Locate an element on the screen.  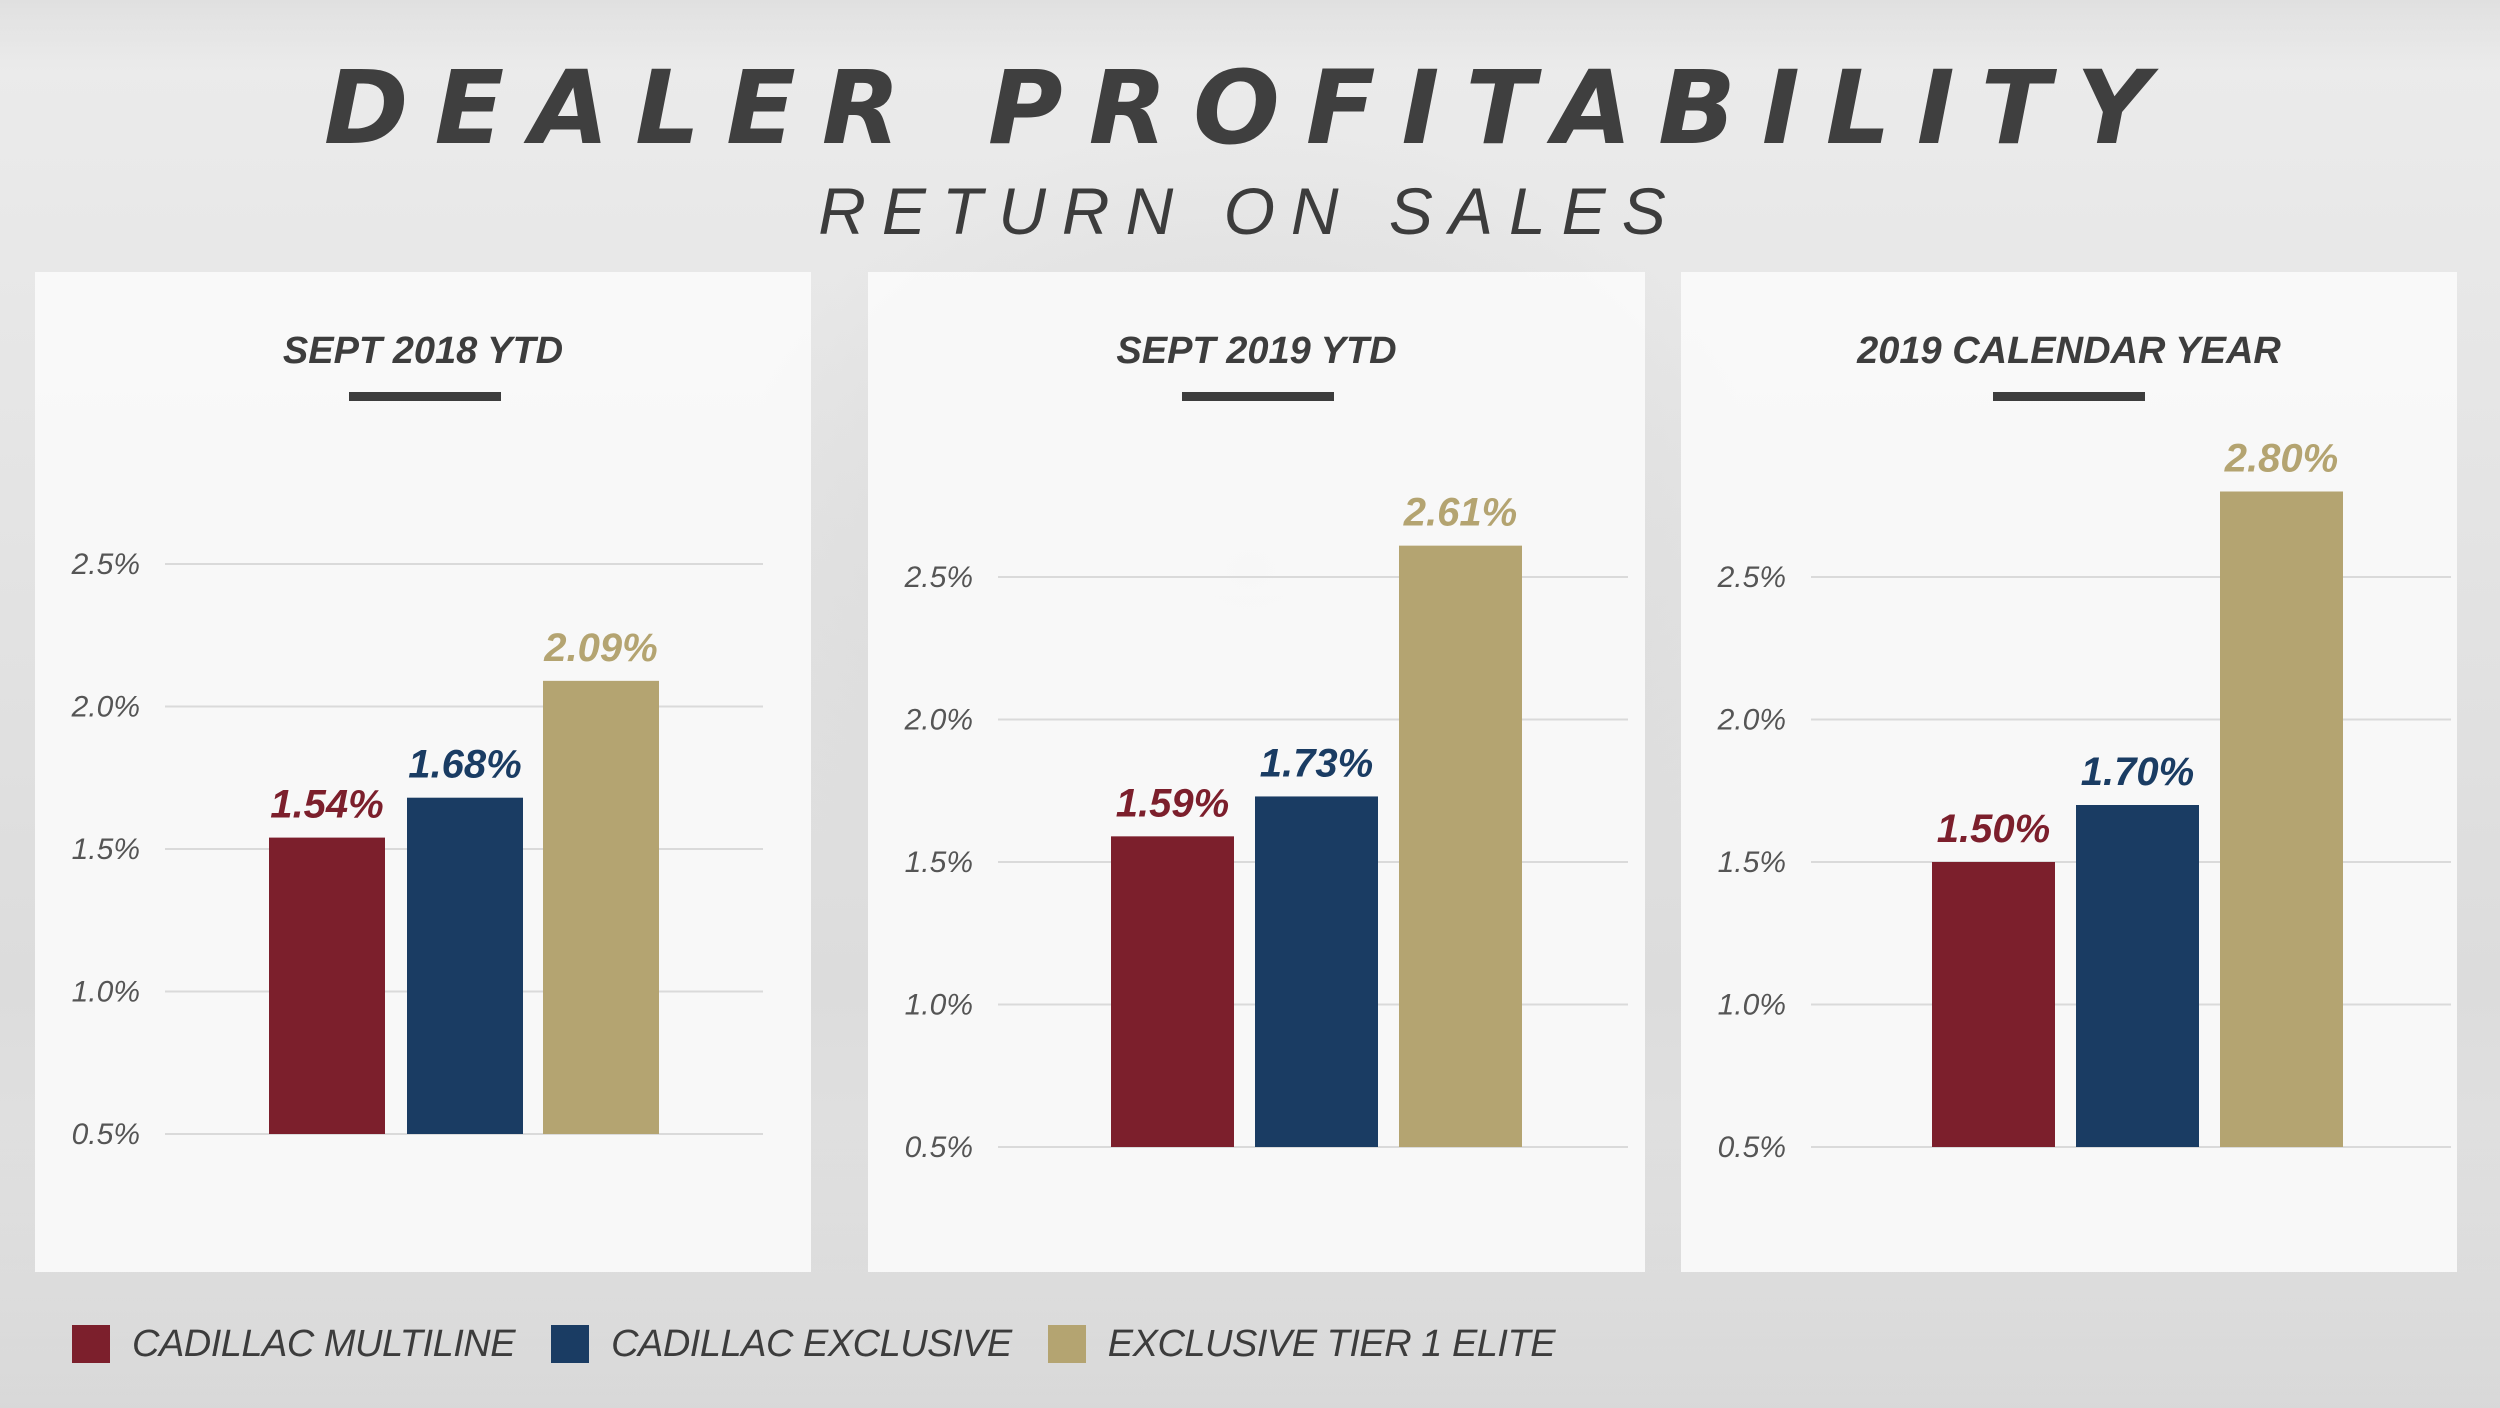
legend-item-exclusive: CADILLAC EXCLUSIVE is located at coordinates (781, 1344).